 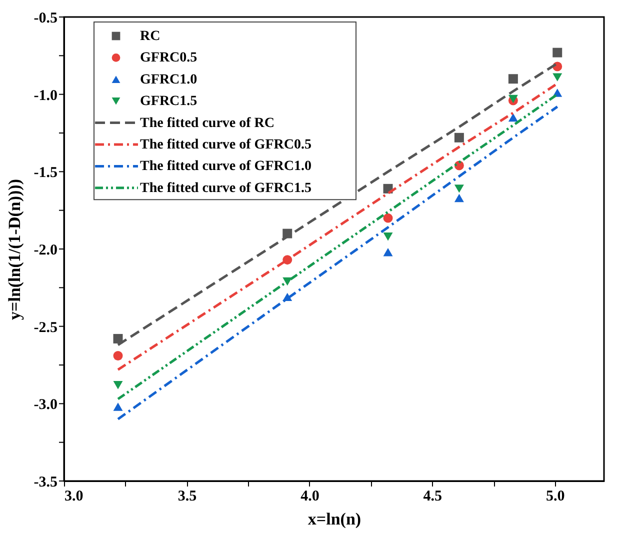 I want to click on y-tick-label: -1.5, so click(x=46, y=173).